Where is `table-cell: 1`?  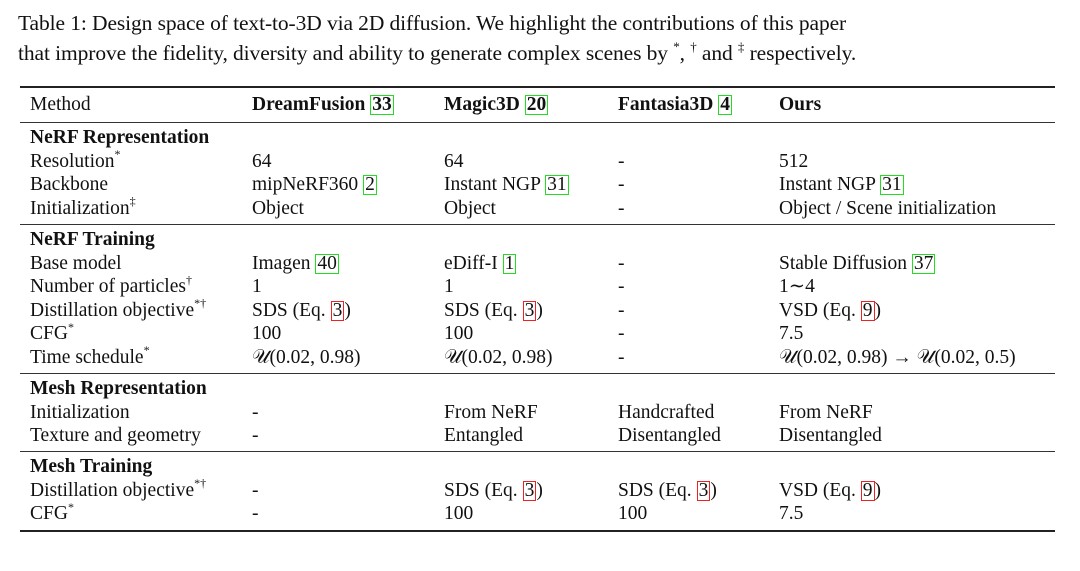
table-cell: 1 is located at coordinates (521, 287).